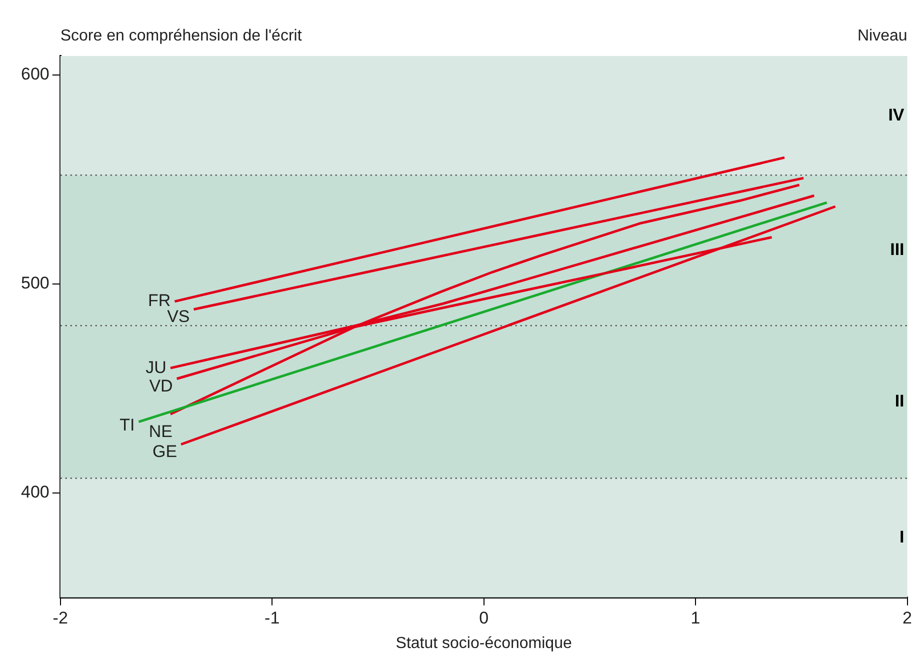 Image resolution: width=923 pixels, height=665 pixels. Describe the element at coordinates (127, 425) in the screenshot. I see `series-label: TI` at that location.